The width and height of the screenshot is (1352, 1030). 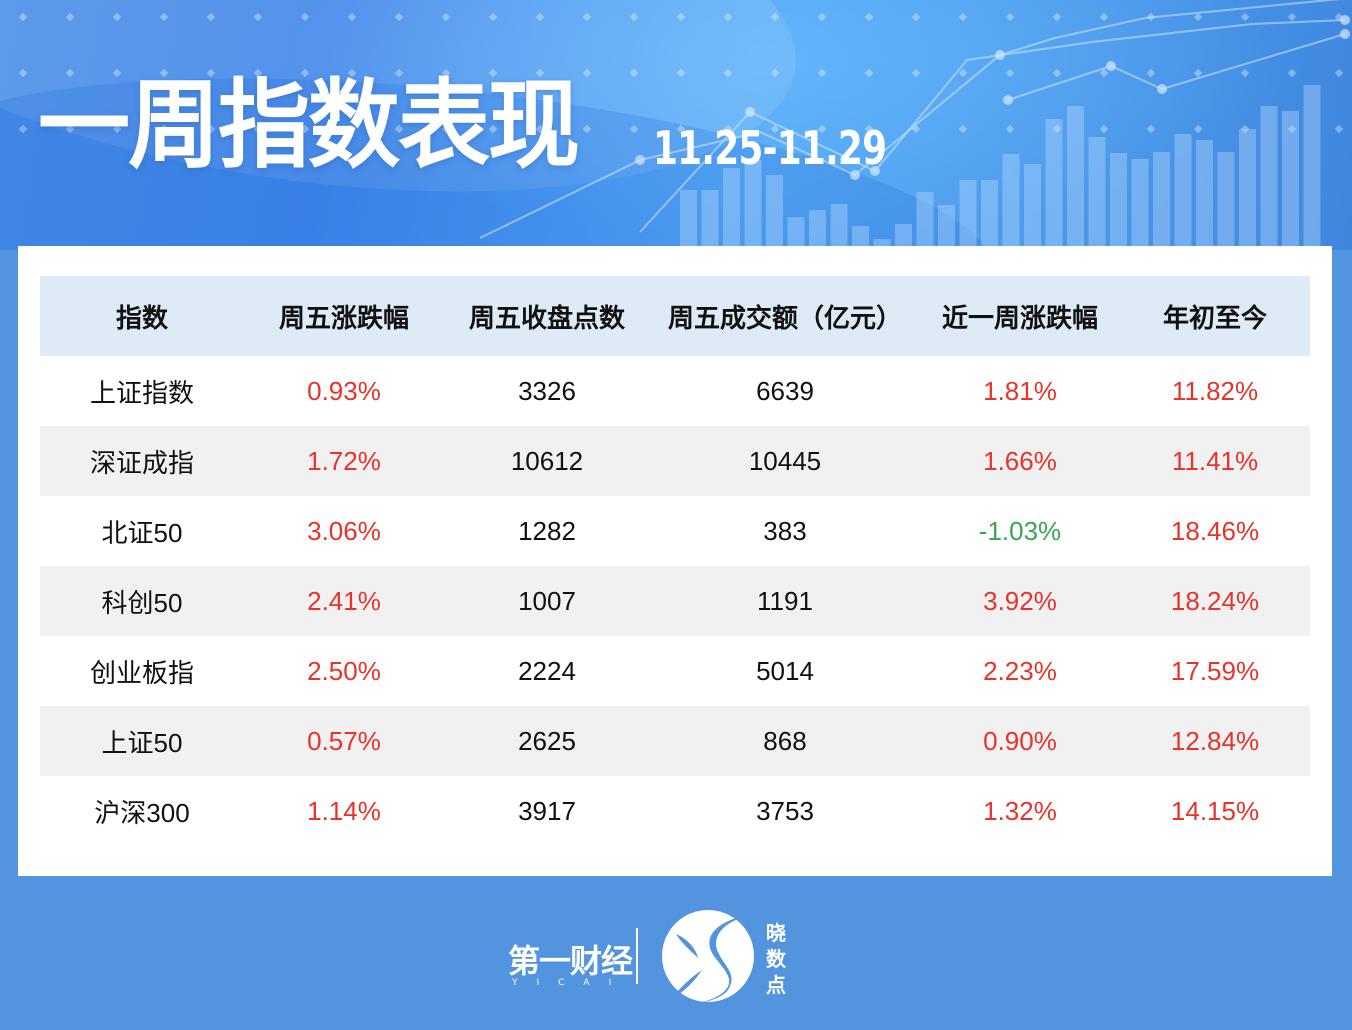 What do you see at coordinates (785, 670) in the screenshot?
I see `fri-turnover-value: 5014` at bounding box center [785, 670].